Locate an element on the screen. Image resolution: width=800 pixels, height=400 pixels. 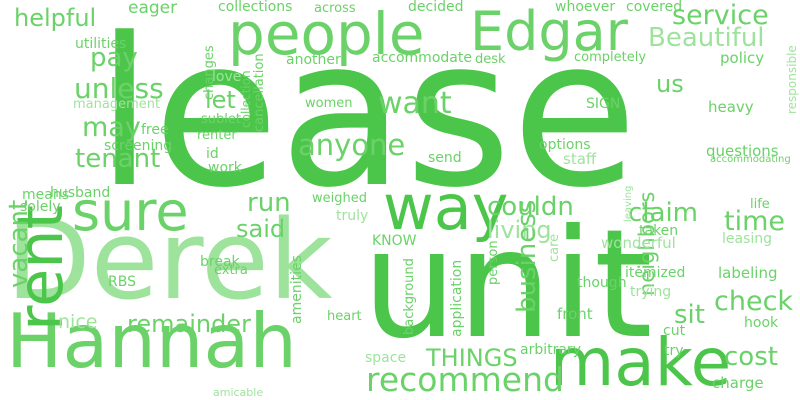
word-work: work is located at coordinates (225, 168).